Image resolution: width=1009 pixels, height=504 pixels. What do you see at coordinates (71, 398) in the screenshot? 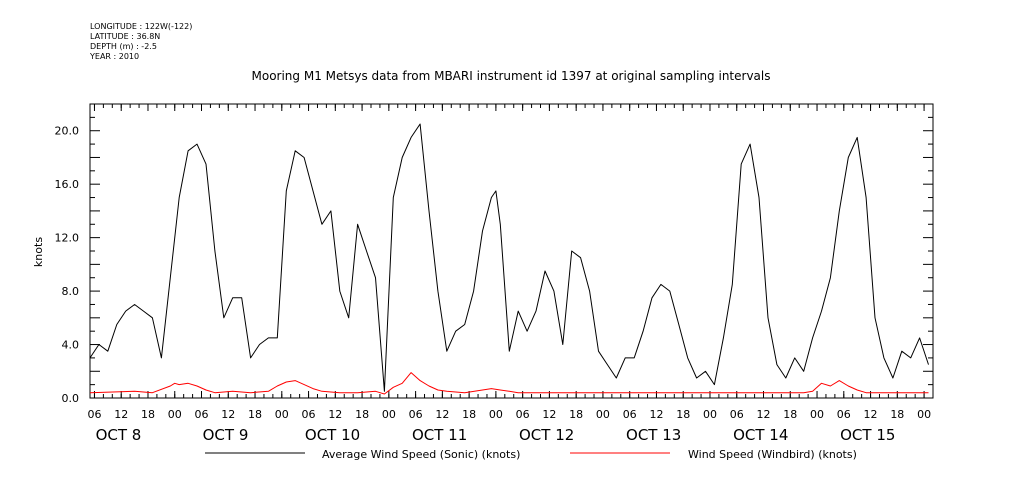
I see `y-tick-label: 0.0` at bounding box center [71, 398].